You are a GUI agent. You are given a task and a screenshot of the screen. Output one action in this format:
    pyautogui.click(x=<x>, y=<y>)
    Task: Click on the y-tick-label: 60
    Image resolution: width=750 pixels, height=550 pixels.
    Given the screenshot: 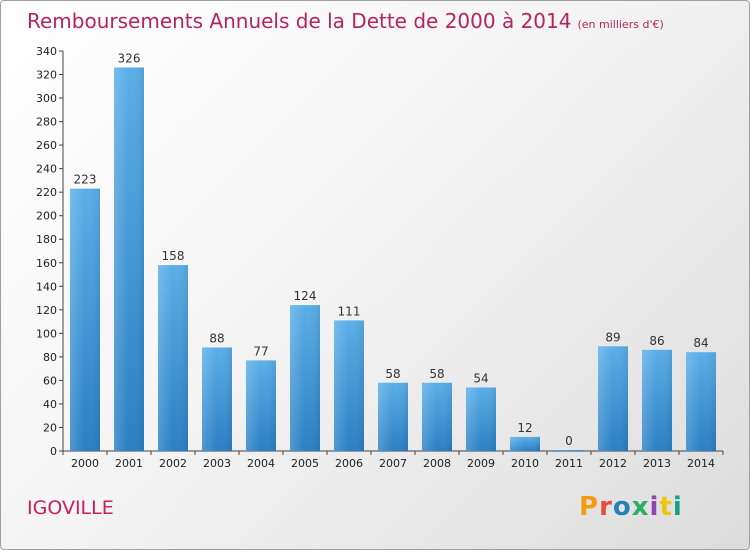 What is the action you would take?
    pyautogui.click(x=50, y=380)
    